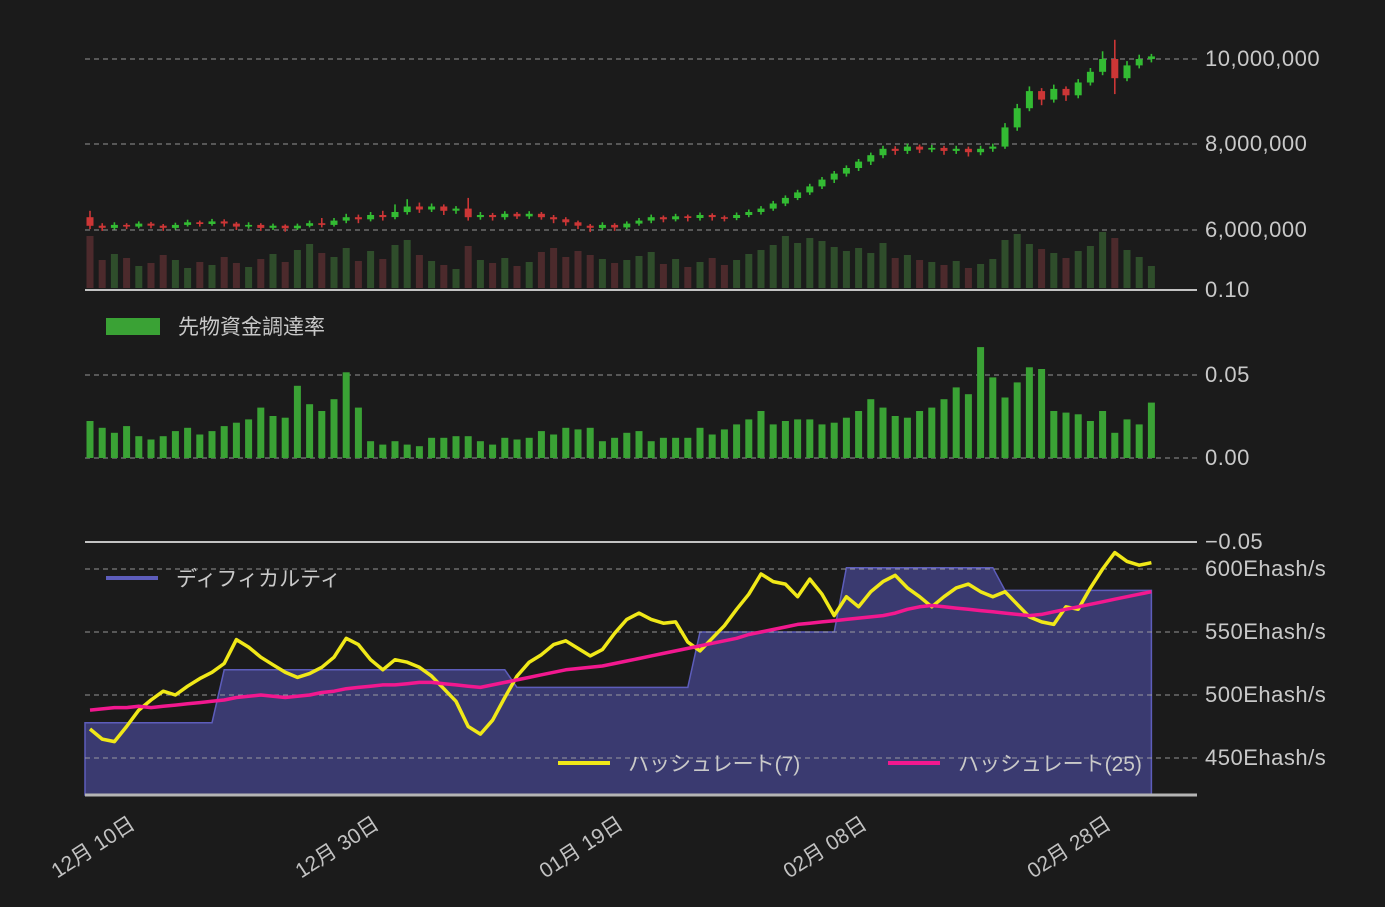 The height and width of the screenshot is (907, 1385). I want to click on y-axis-label: 600Ehash/s, so click(1266, 568).